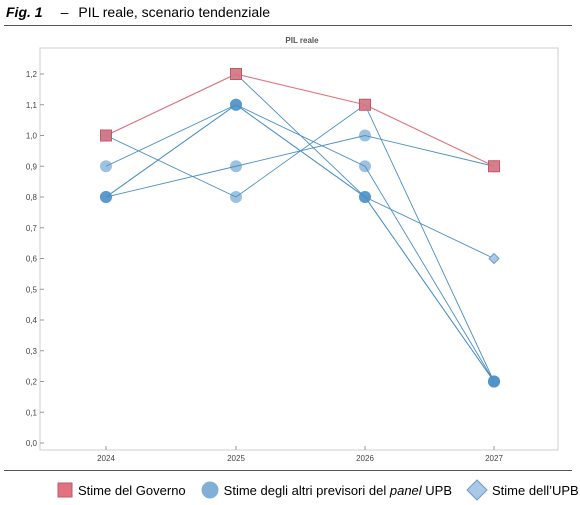 The image size is (580, 505). I want to click on y-tick-label: 0,6, so click(32, 259).